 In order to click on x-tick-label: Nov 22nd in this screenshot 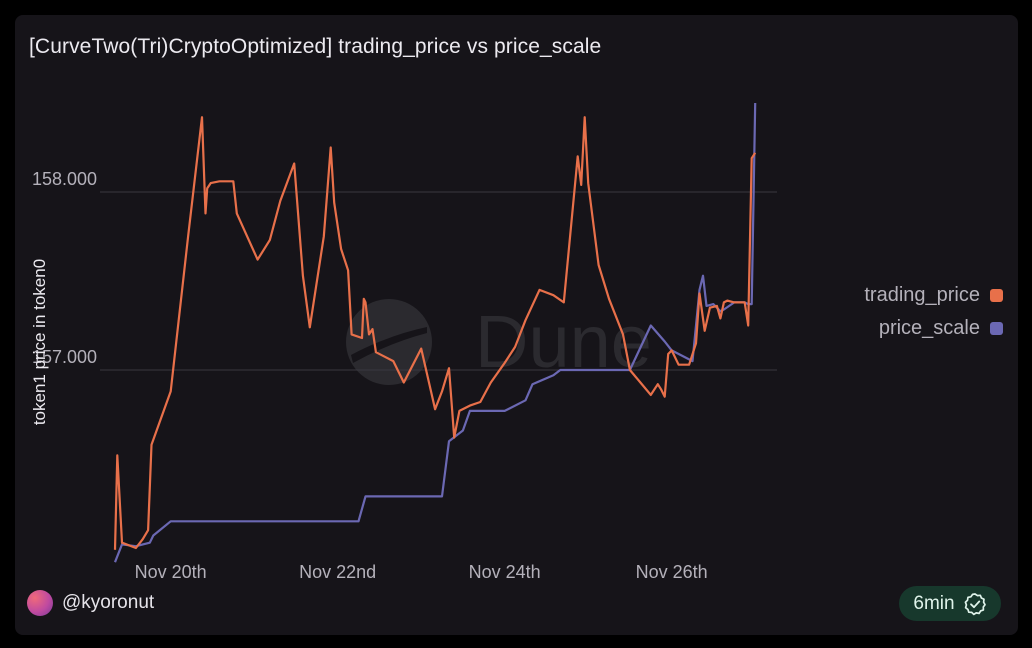, I will do `click(337, 572)`.